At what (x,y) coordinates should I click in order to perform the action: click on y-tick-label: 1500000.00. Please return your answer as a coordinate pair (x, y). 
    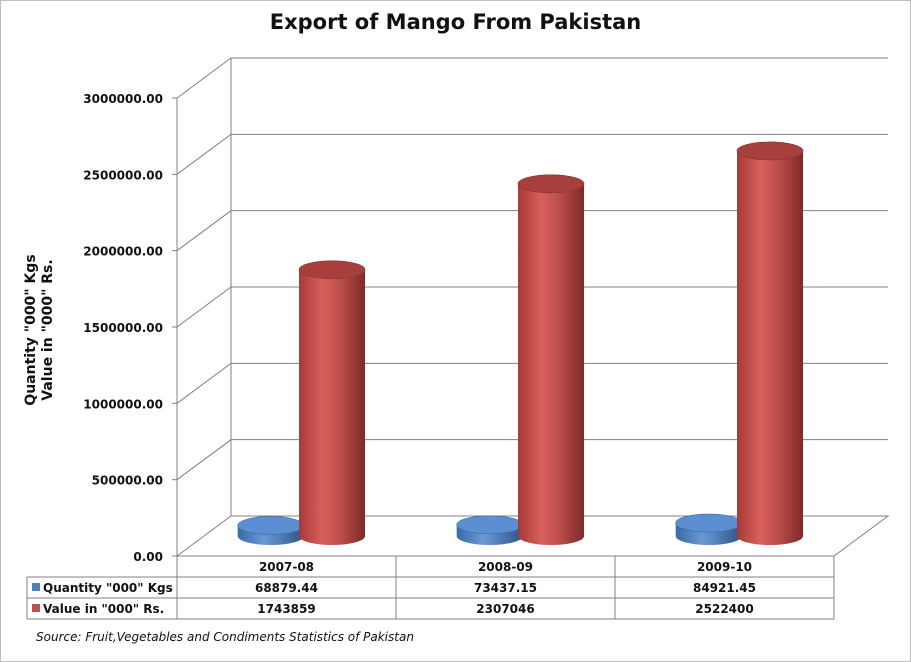
    Looking at the image, I should click on (123, 328).